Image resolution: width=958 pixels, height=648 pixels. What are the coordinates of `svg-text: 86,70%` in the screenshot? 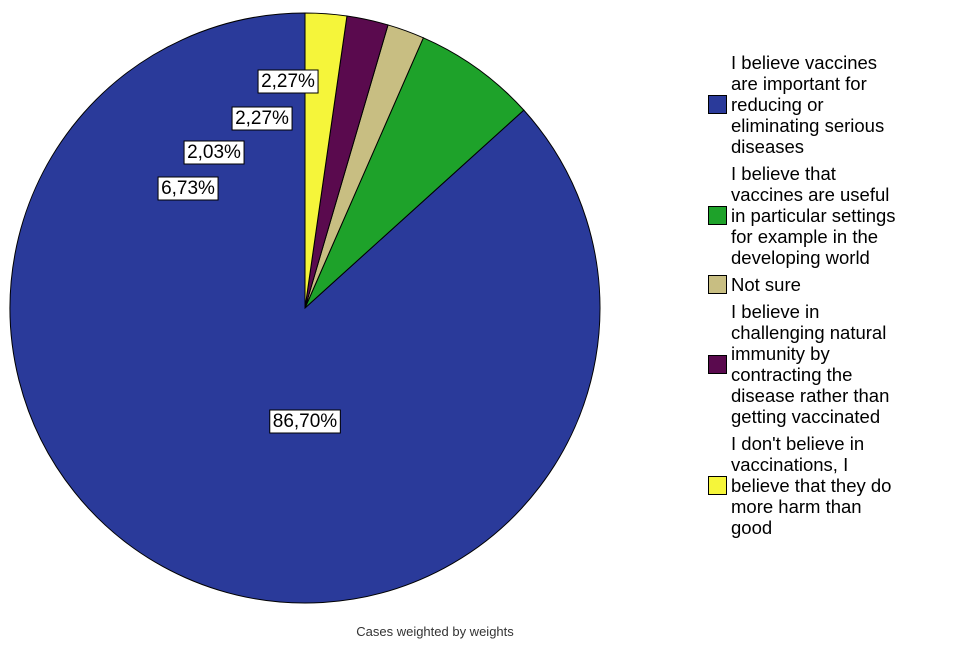 It's located at (305, 421).